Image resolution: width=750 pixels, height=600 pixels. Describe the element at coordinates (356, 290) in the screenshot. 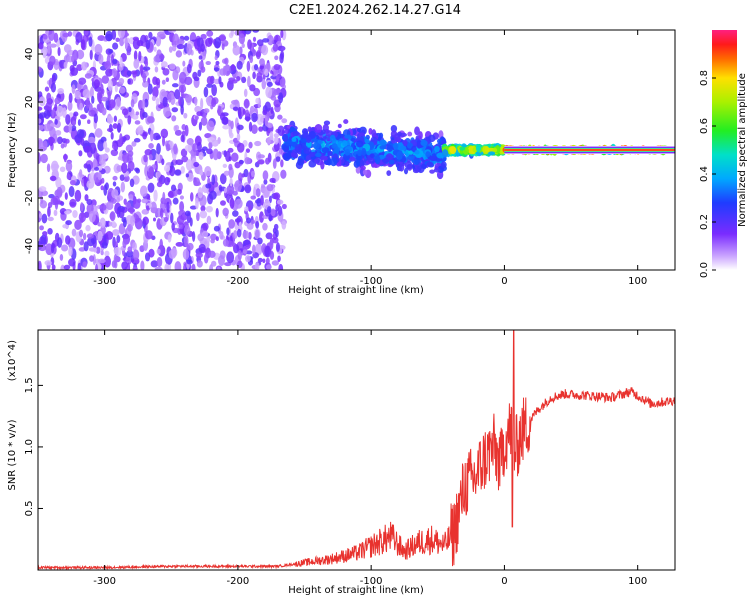

I see `spectrogram-x-axis-label: Height of straight line (km)` at that location.